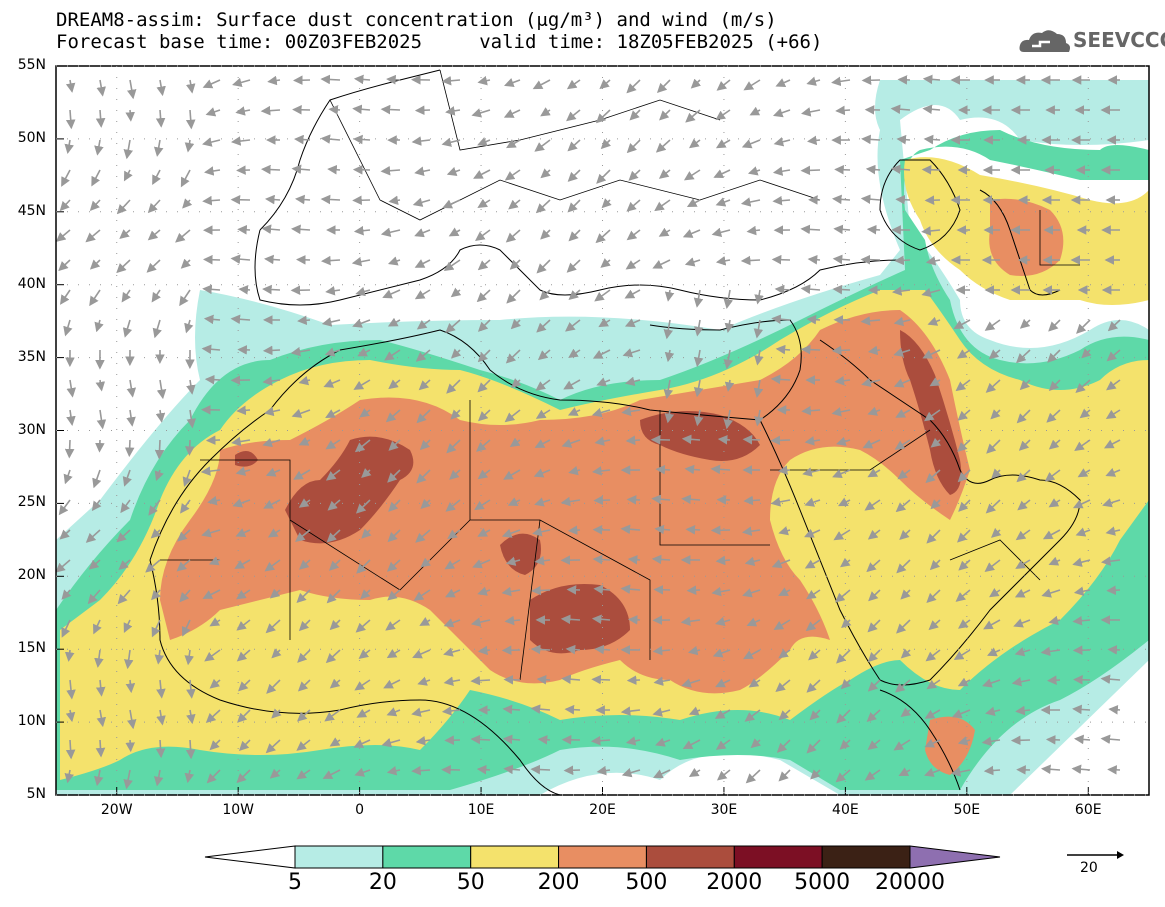  I want to click on lat-tick-label: 50N, so click(31, 137).